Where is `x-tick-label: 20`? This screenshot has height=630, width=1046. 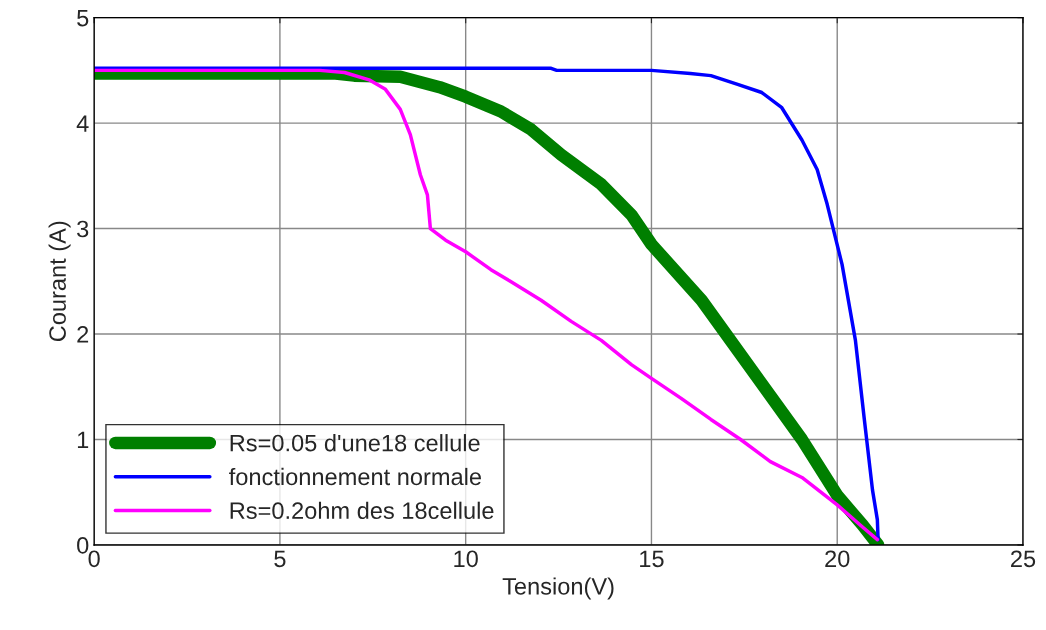
x-tick-label: 20 is located at coordinates (837, 559).